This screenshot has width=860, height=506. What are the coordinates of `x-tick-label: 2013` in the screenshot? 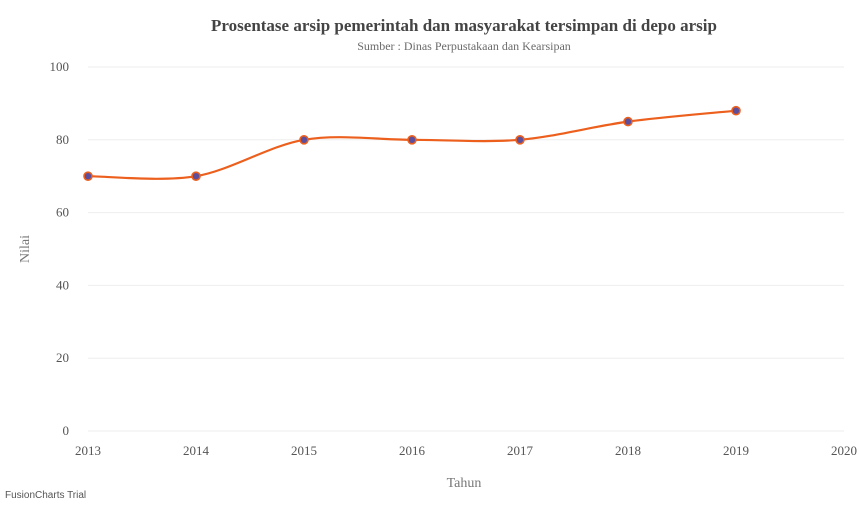 It's located at (88, 450).